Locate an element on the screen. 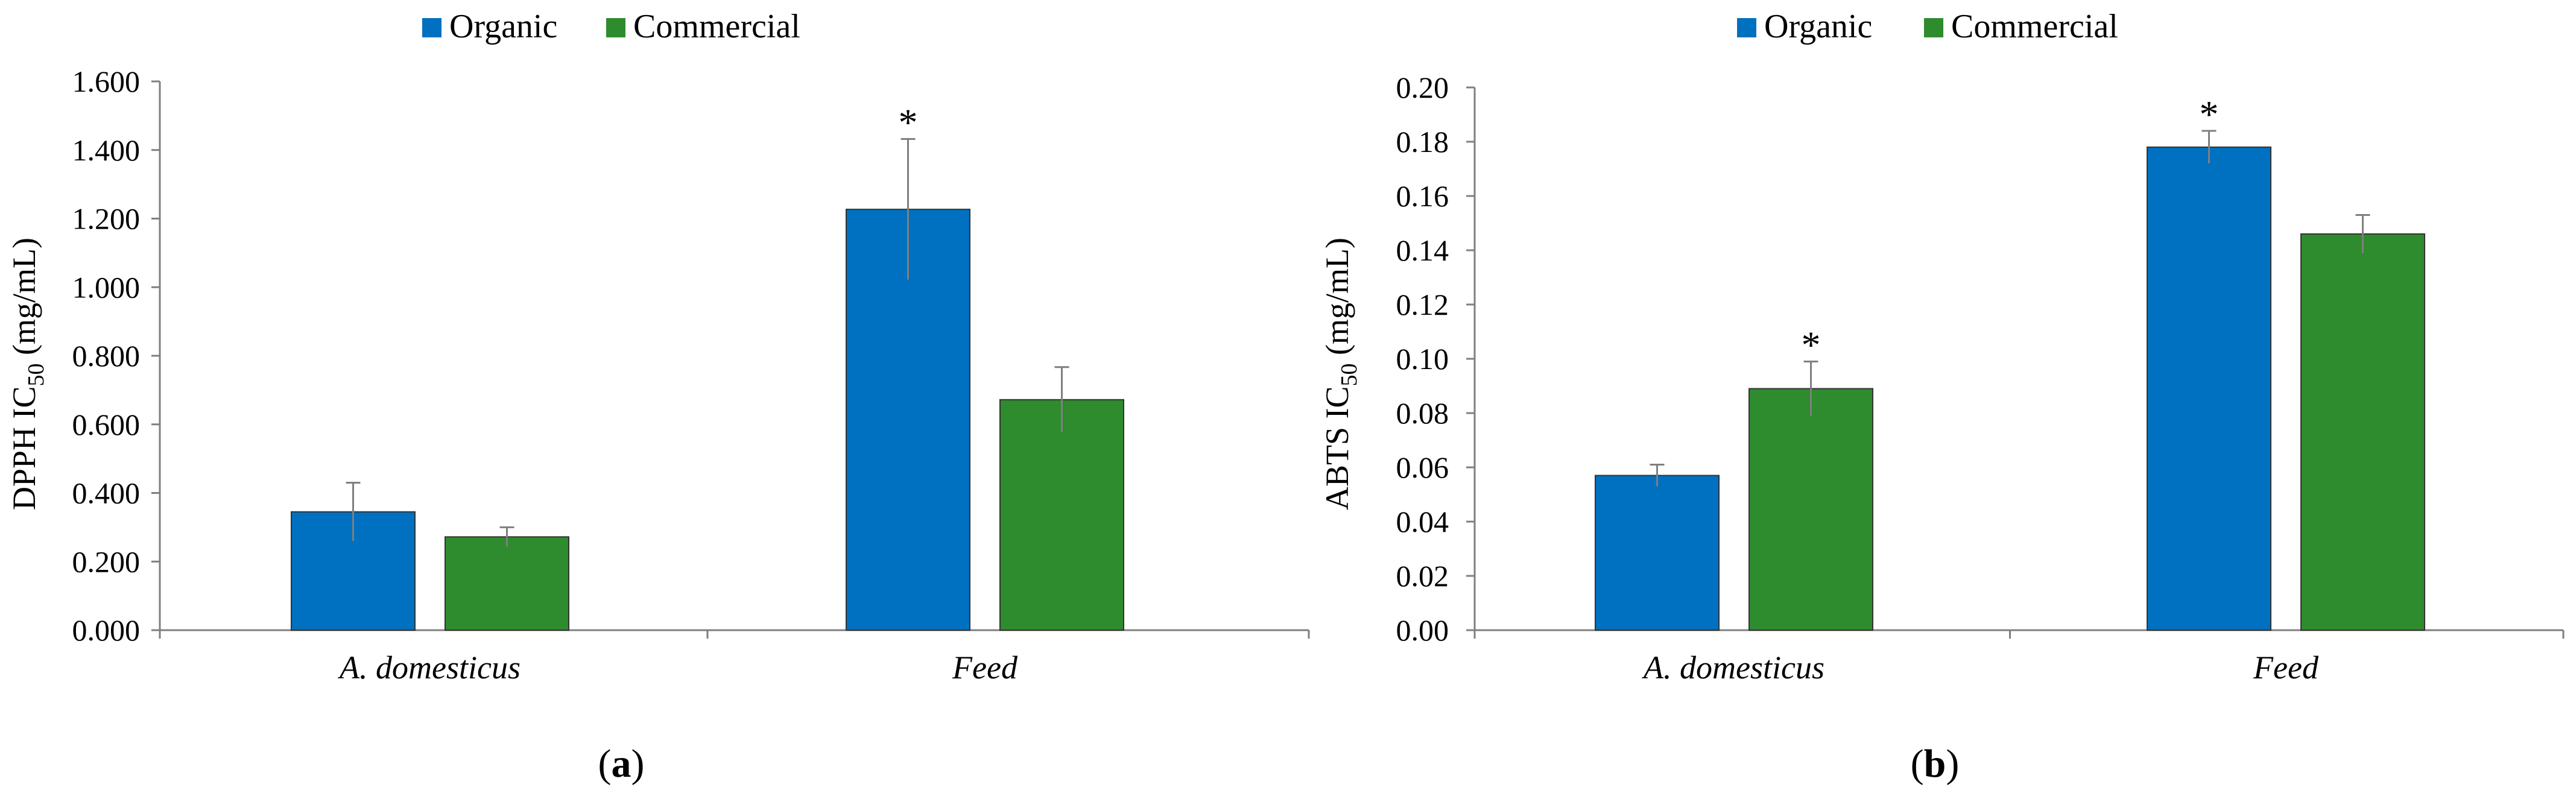  y-tick-label: 0.200 is located at coordinates (106, 561).